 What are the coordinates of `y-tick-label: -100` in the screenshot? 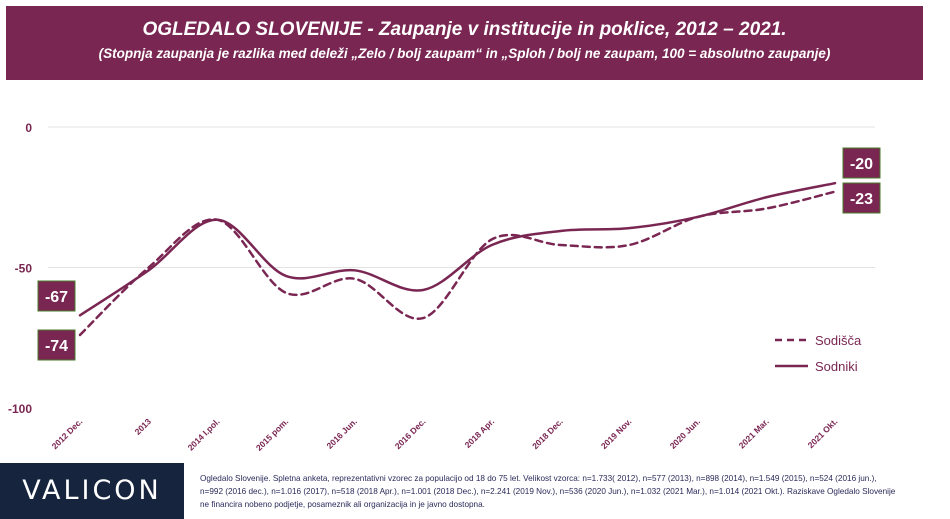 It's located at (20, 409).